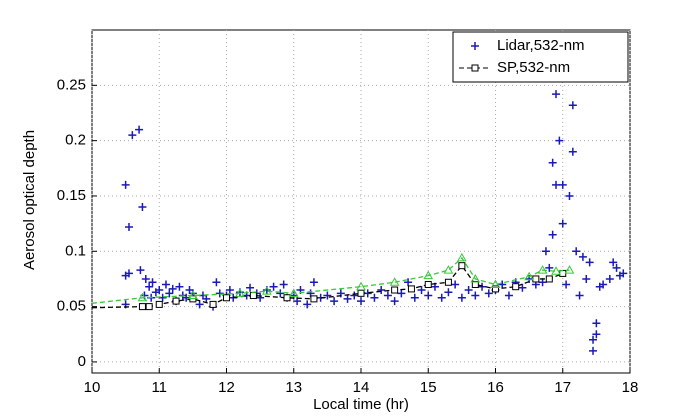 The width and height of the screenshot is (700, 420). What do you see at coordinates (75, 250) in the screenshot?
I see `y-tick-label: 0.1` at bounding box center [75, 250].